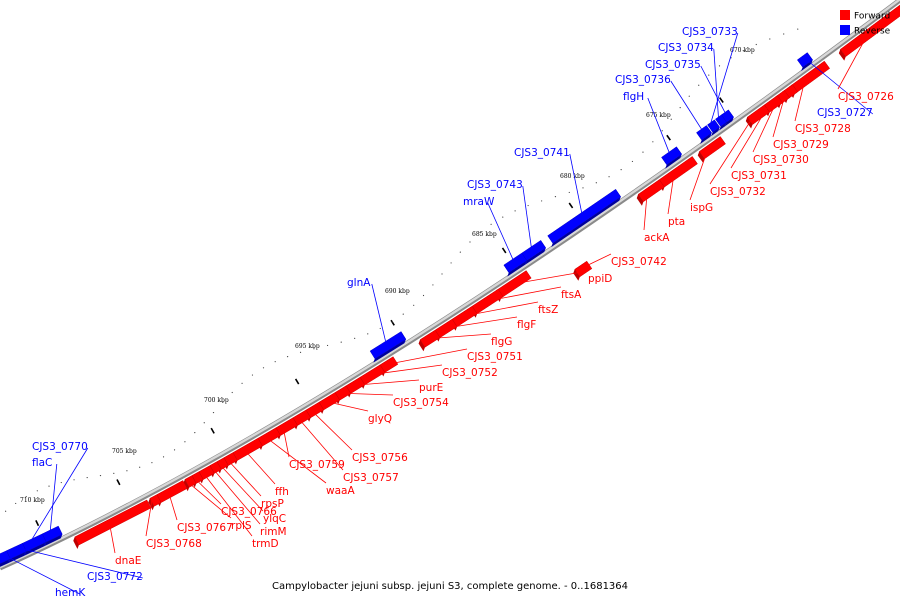 This screenshot has height=600, width=900. What do you see at coordinates (865, 66) in the screenshot?
I see `gene-label-CJS3_0726: CJS3_0726` at bounding box center [865, 66].